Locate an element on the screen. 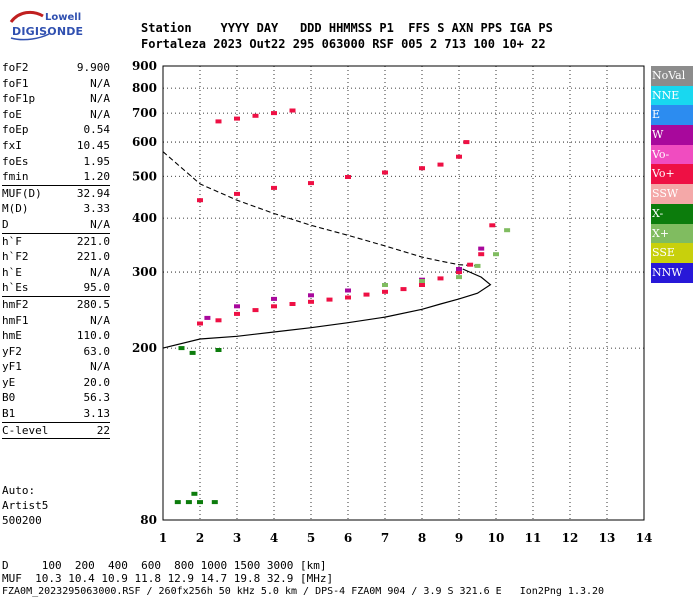 The height and width of the screenshot is (600, 700). param-row: foE N/A is located at coordinates (56, 115).